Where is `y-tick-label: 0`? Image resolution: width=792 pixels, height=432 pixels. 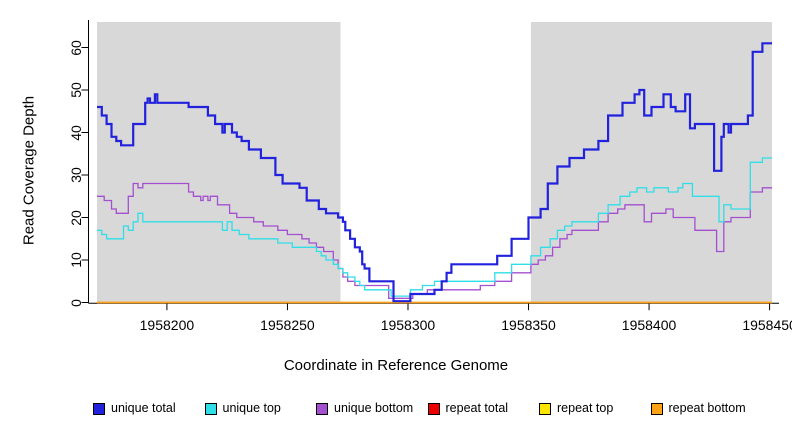
y-tick-label: 0 is located at coordinates (76, 302).